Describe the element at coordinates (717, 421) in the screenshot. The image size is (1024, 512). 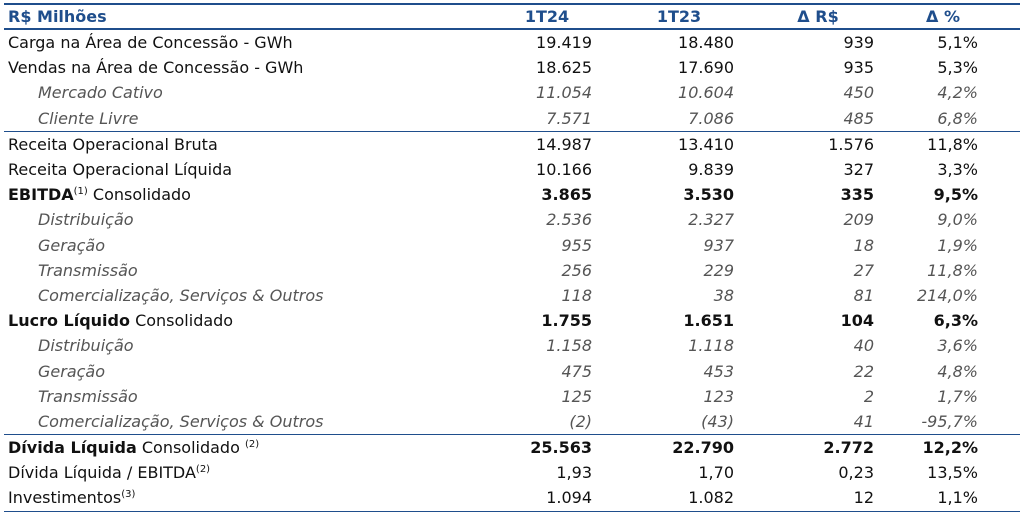
I see `cell-1t23: (43)` at that location.